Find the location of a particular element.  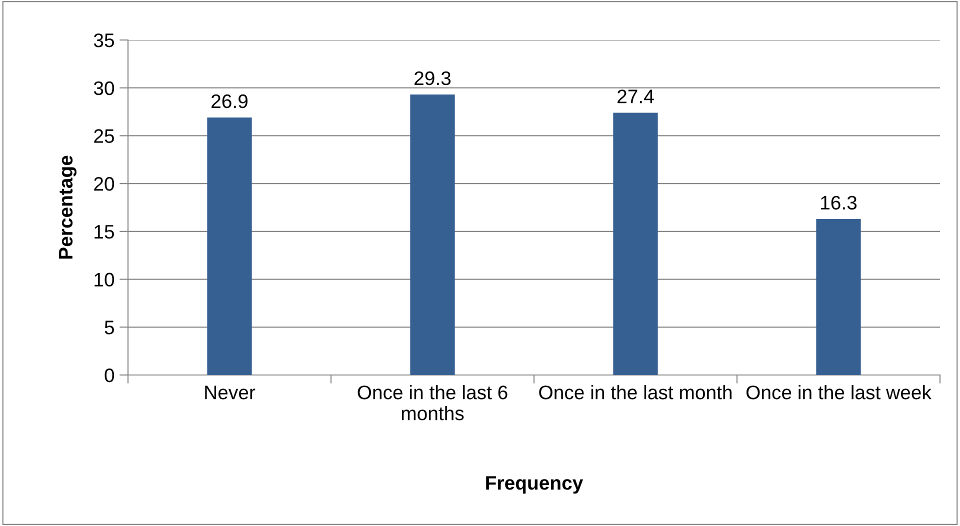

data-label: 29.3 is located at coordinates (432, 78).